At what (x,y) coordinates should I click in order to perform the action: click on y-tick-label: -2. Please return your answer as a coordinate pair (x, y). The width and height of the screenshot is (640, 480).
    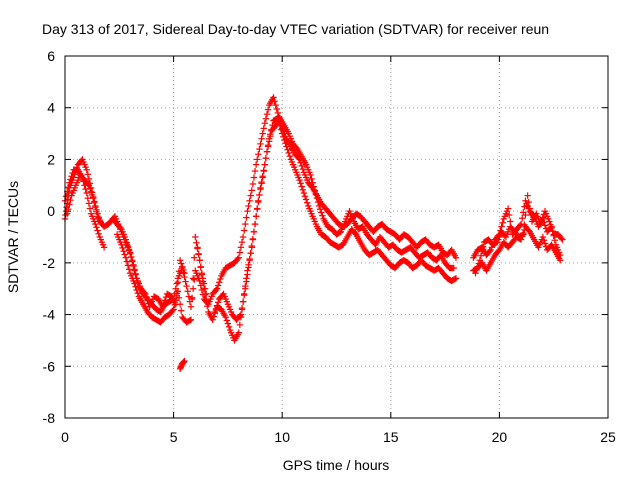
    Looking at the image, I should click on (49, 263).